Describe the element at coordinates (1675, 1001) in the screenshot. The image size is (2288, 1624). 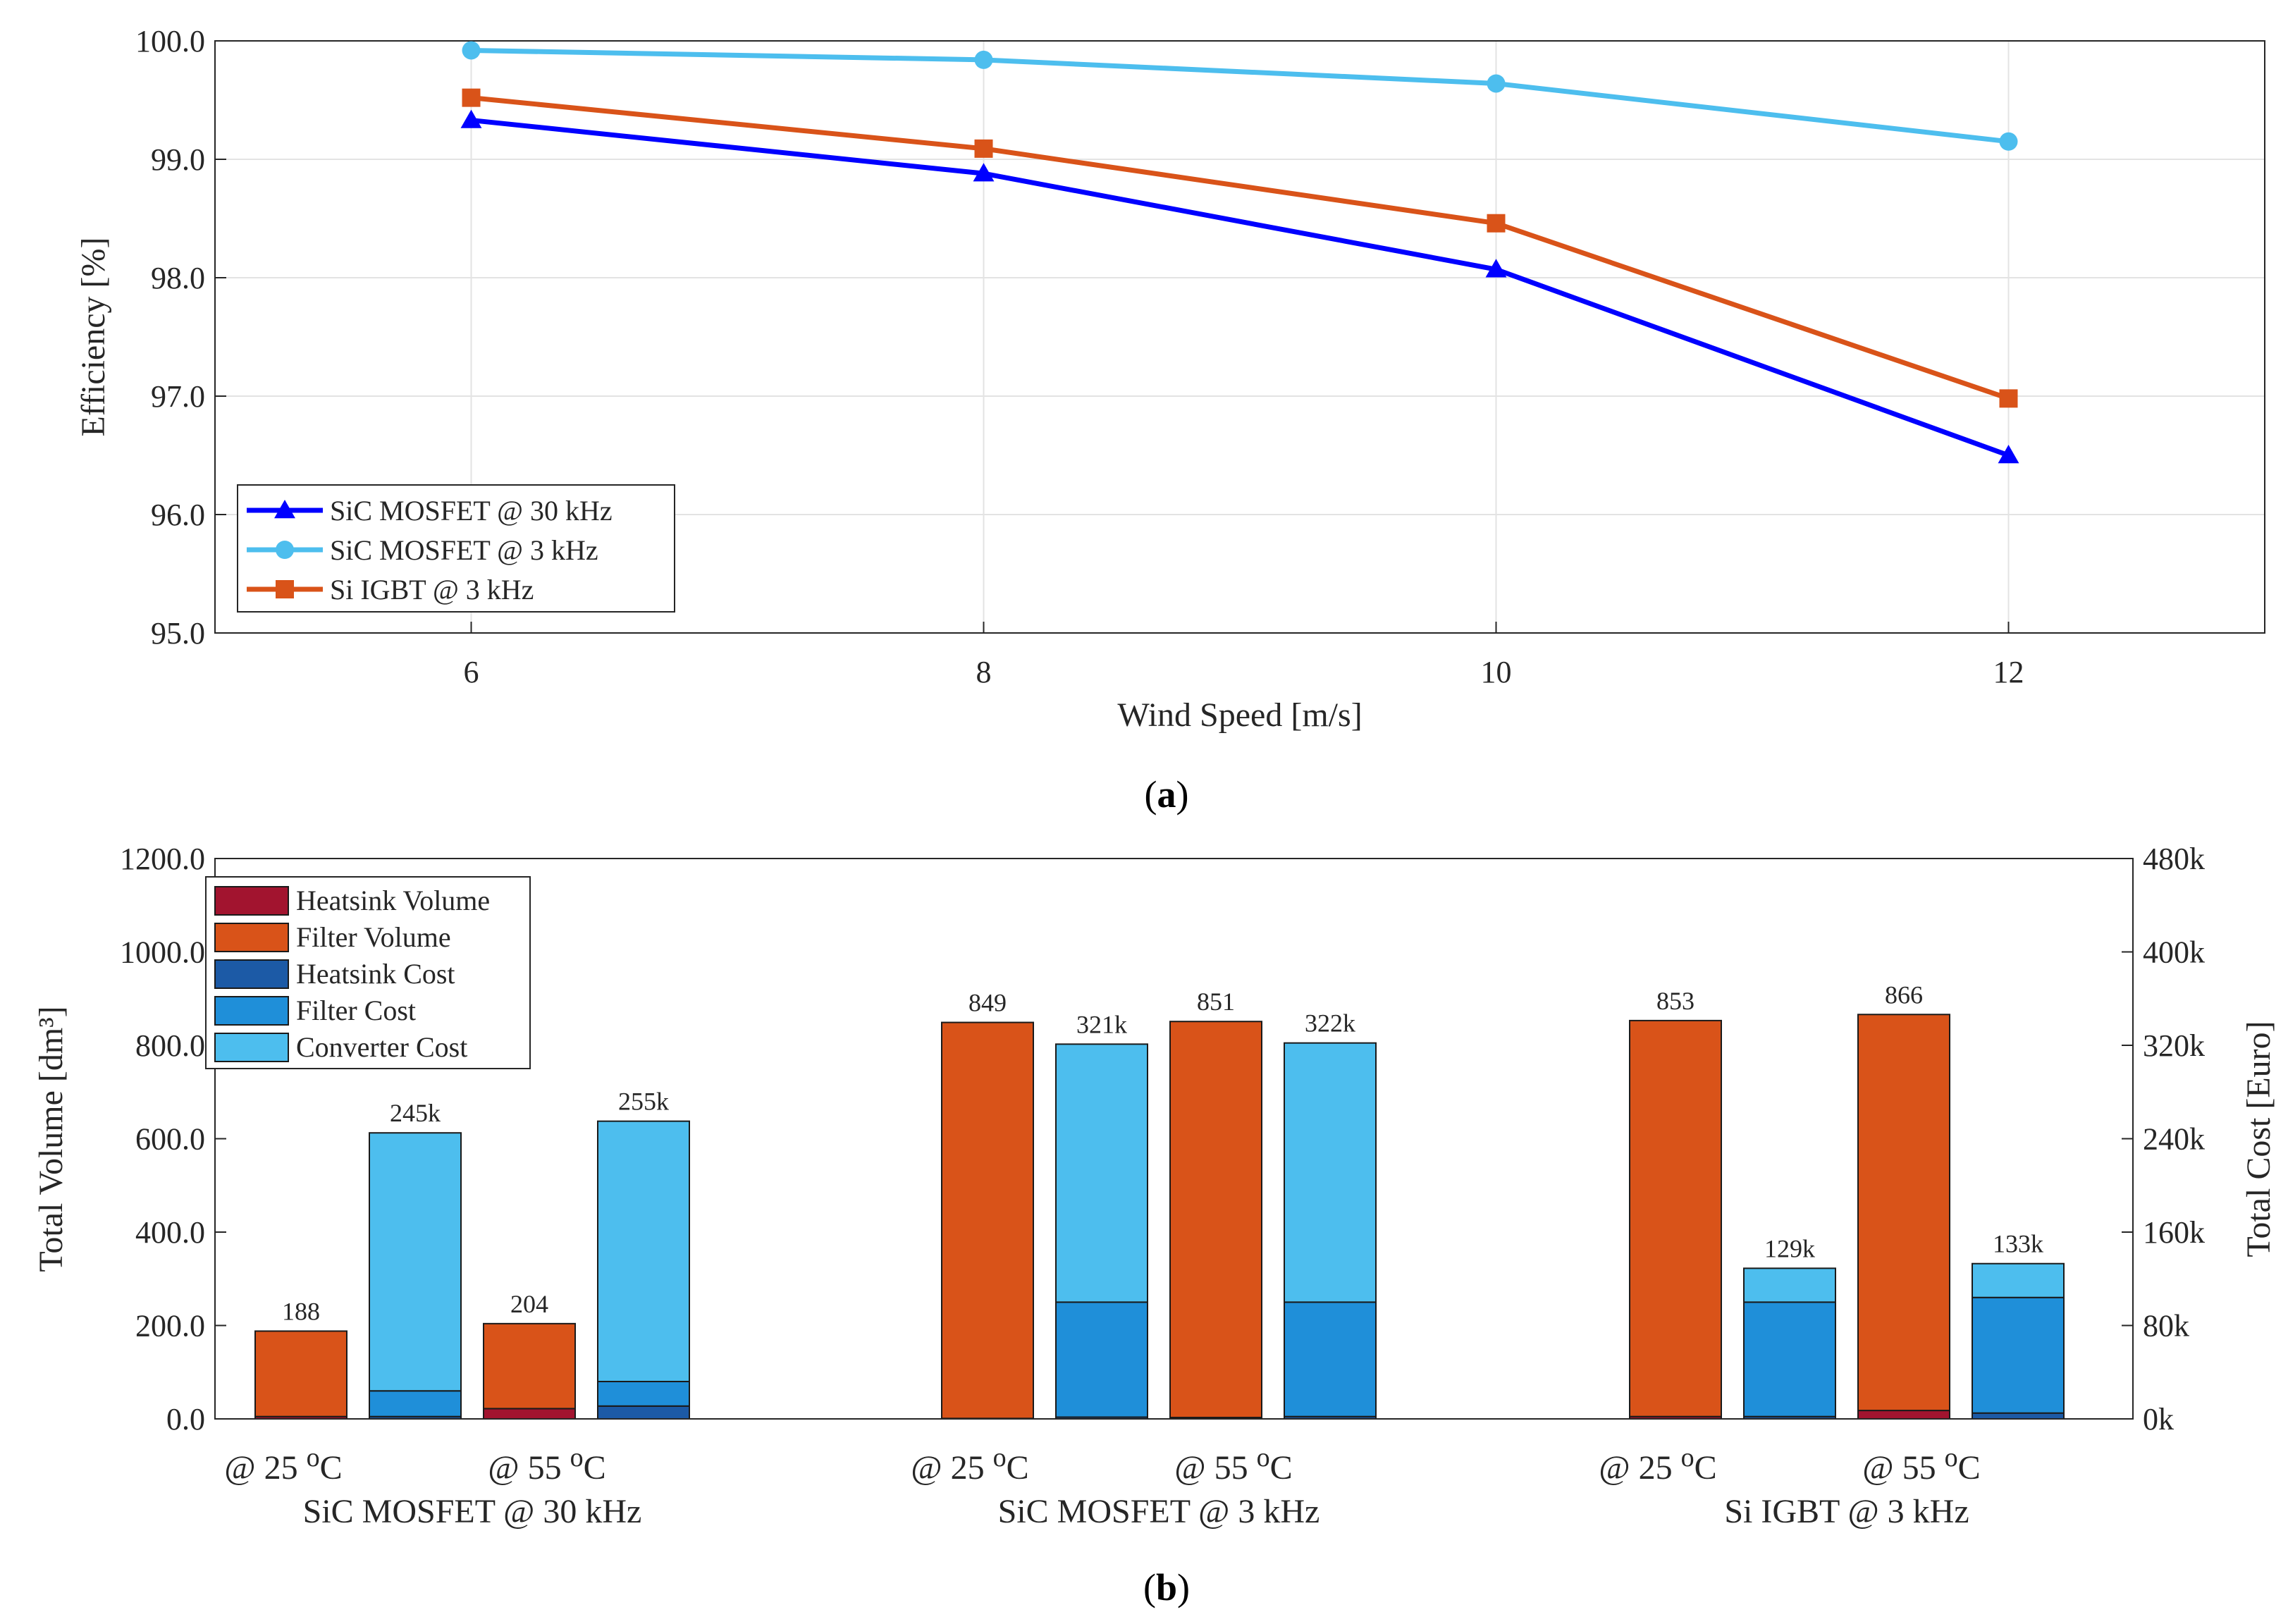
I see `bar-value-label: 853` at that location.